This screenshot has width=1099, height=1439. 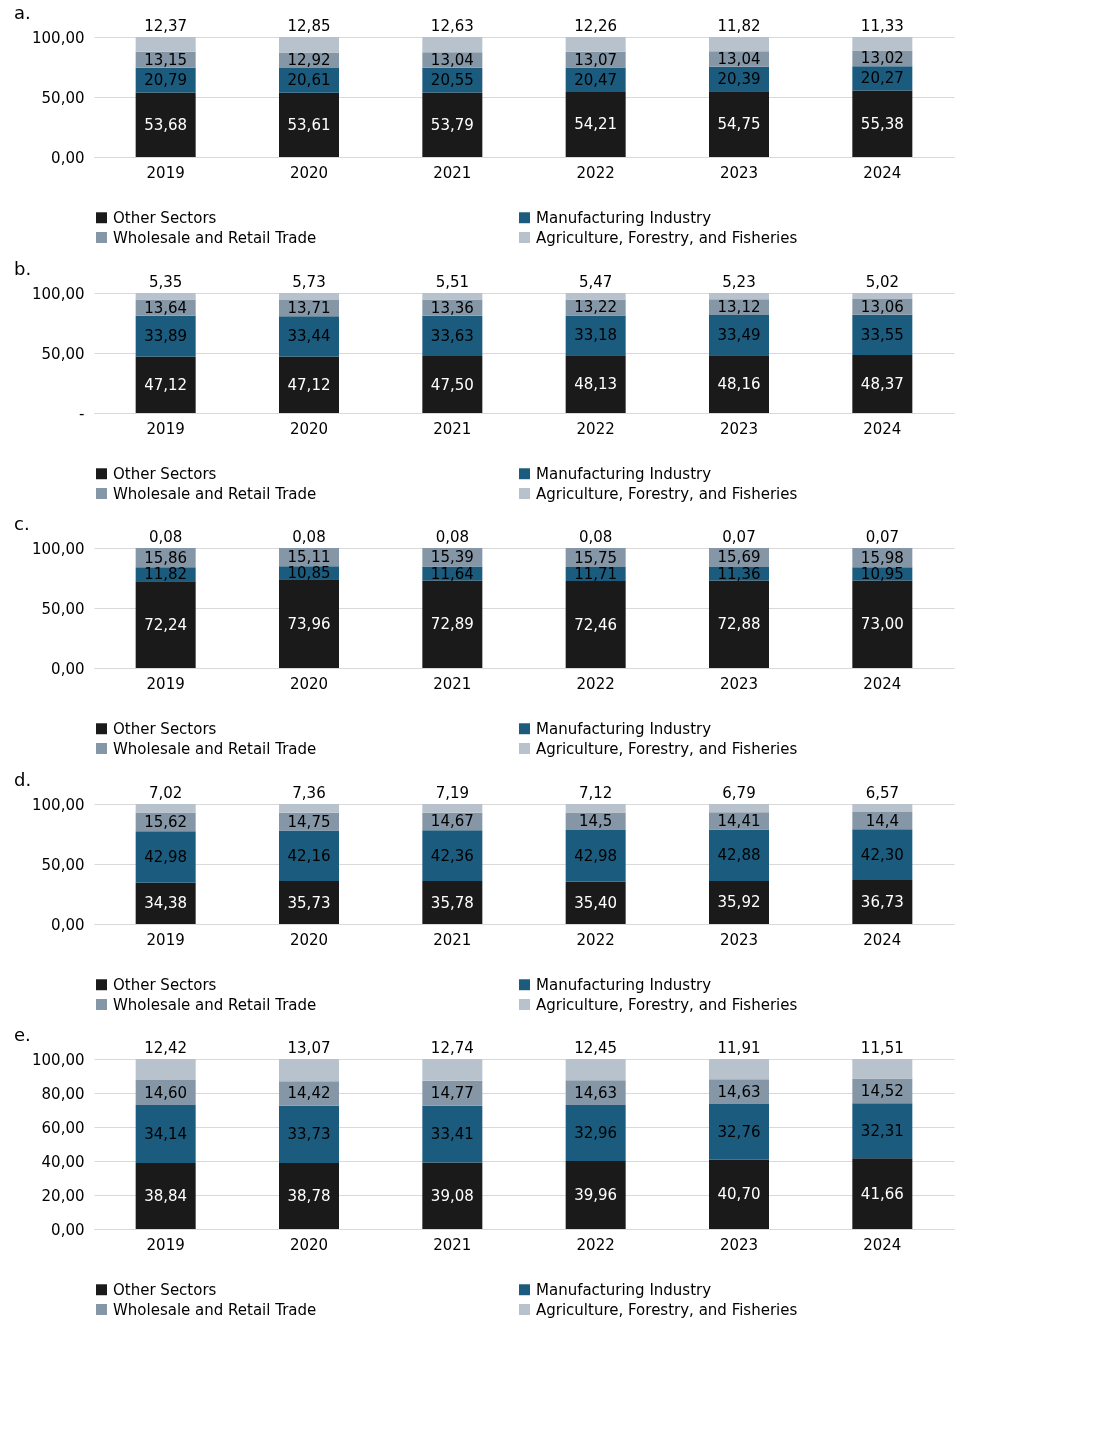 I want to click on data-label: 15,86, so click(x=166, y=557).